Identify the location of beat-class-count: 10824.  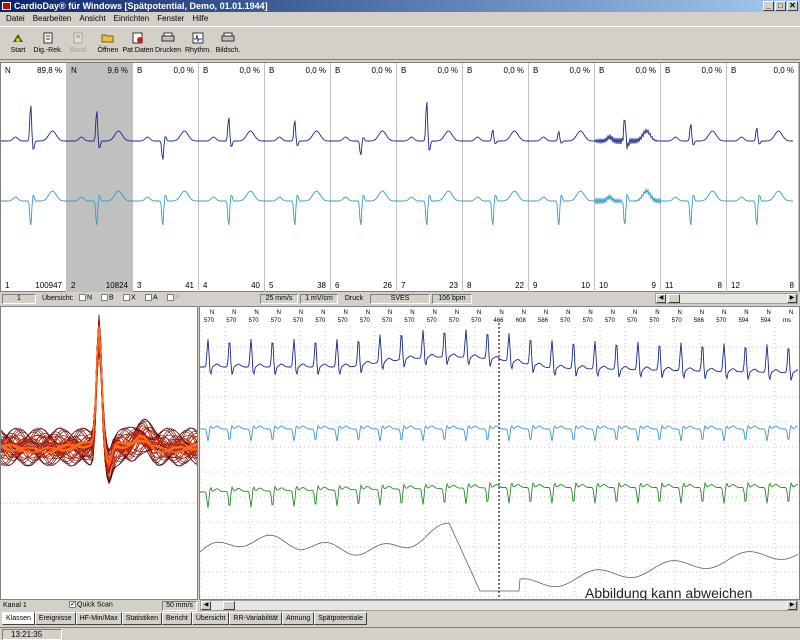
(116, 285).